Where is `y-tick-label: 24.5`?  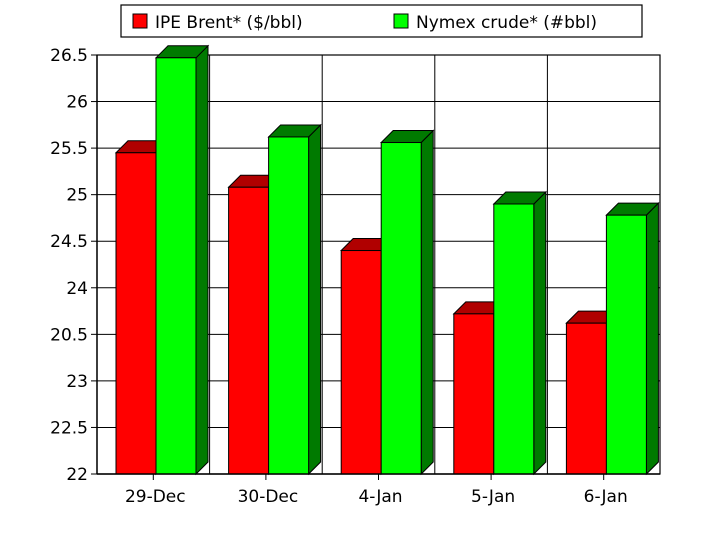 y-tick-label: 24.5 is located at coordinates (69, 242).